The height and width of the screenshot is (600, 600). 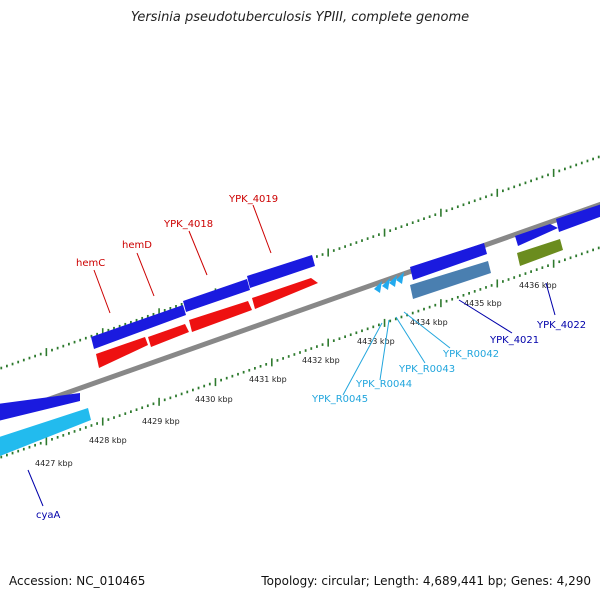 What do you see at coordinates (161, 421) in the screenshot?
I see `tick-label: 4429 kbp` at bounding box center [161, 421].